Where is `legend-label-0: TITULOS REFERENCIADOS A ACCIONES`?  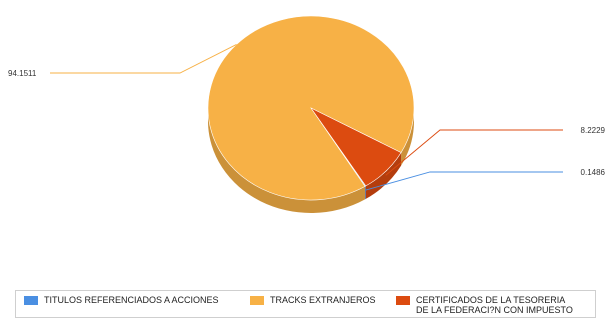 legend-label-0: TITULOS REFERENCIADOS A ACCIONES is located at coordinates (131, 300).